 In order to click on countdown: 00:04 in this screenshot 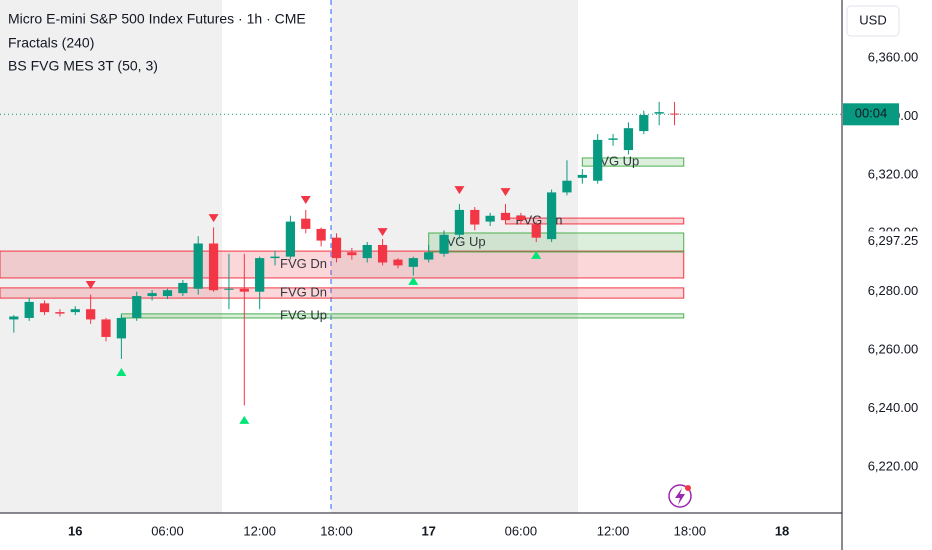, I will do `click(871, 113)`.